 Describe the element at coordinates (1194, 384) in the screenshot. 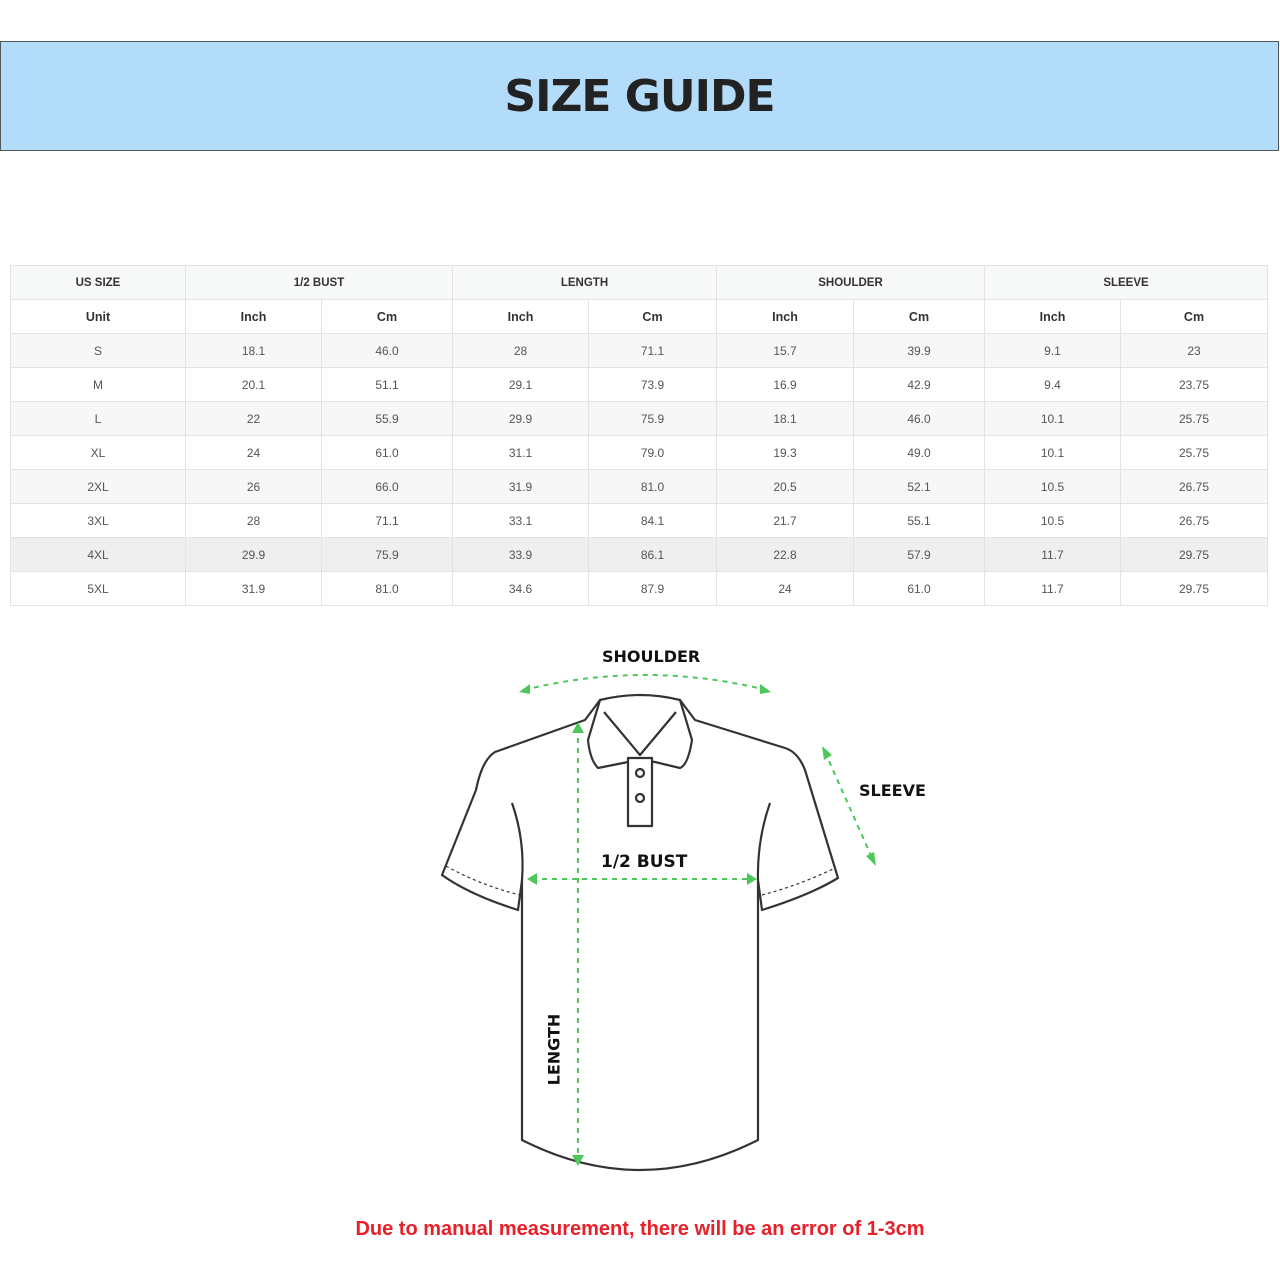

I see `value-cell: 23.75` at that location.